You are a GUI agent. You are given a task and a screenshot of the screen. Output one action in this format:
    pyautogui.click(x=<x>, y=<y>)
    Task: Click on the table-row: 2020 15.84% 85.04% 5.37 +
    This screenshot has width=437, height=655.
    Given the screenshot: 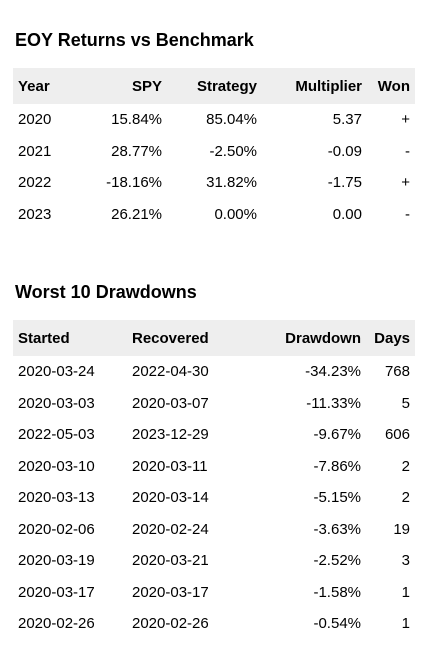 What is the action you would take?
    pyautogui.click(x=214, y=120)
    